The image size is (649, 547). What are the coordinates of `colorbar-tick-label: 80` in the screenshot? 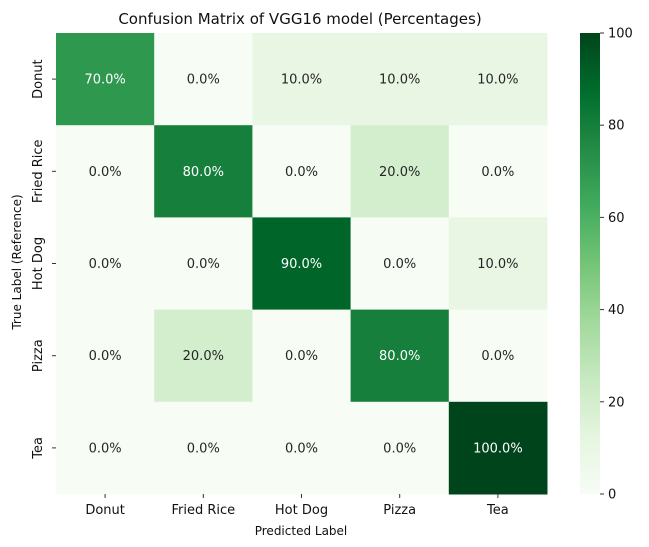 It's located at (616, 126).